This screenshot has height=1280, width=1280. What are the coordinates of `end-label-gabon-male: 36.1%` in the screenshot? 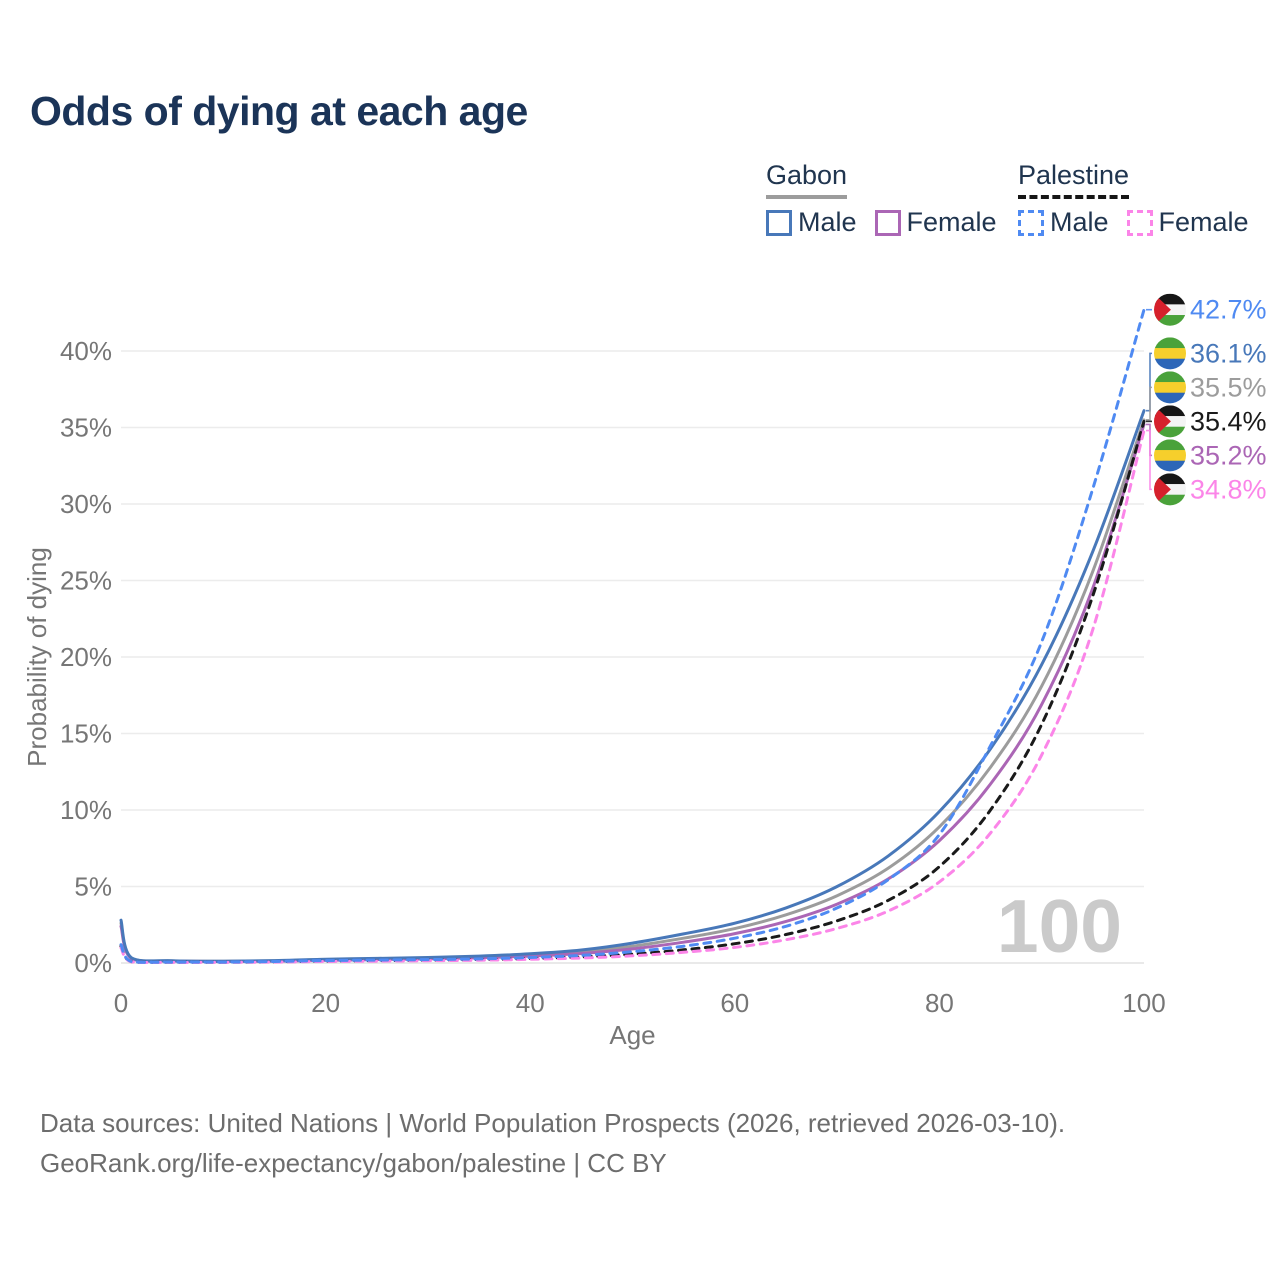 It's located at (1206, 374).